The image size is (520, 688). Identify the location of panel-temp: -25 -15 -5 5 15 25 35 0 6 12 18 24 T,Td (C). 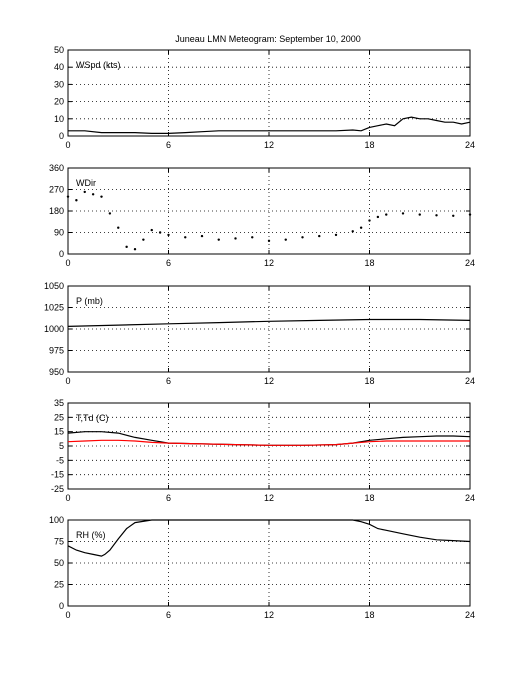
(263, 450).